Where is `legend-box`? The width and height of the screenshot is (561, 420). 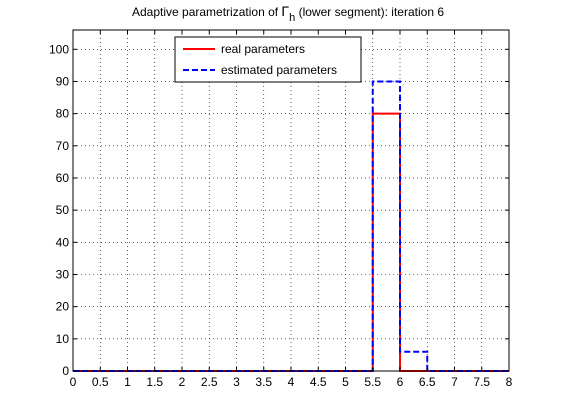
legend-box is located at coordinates (268, 59).